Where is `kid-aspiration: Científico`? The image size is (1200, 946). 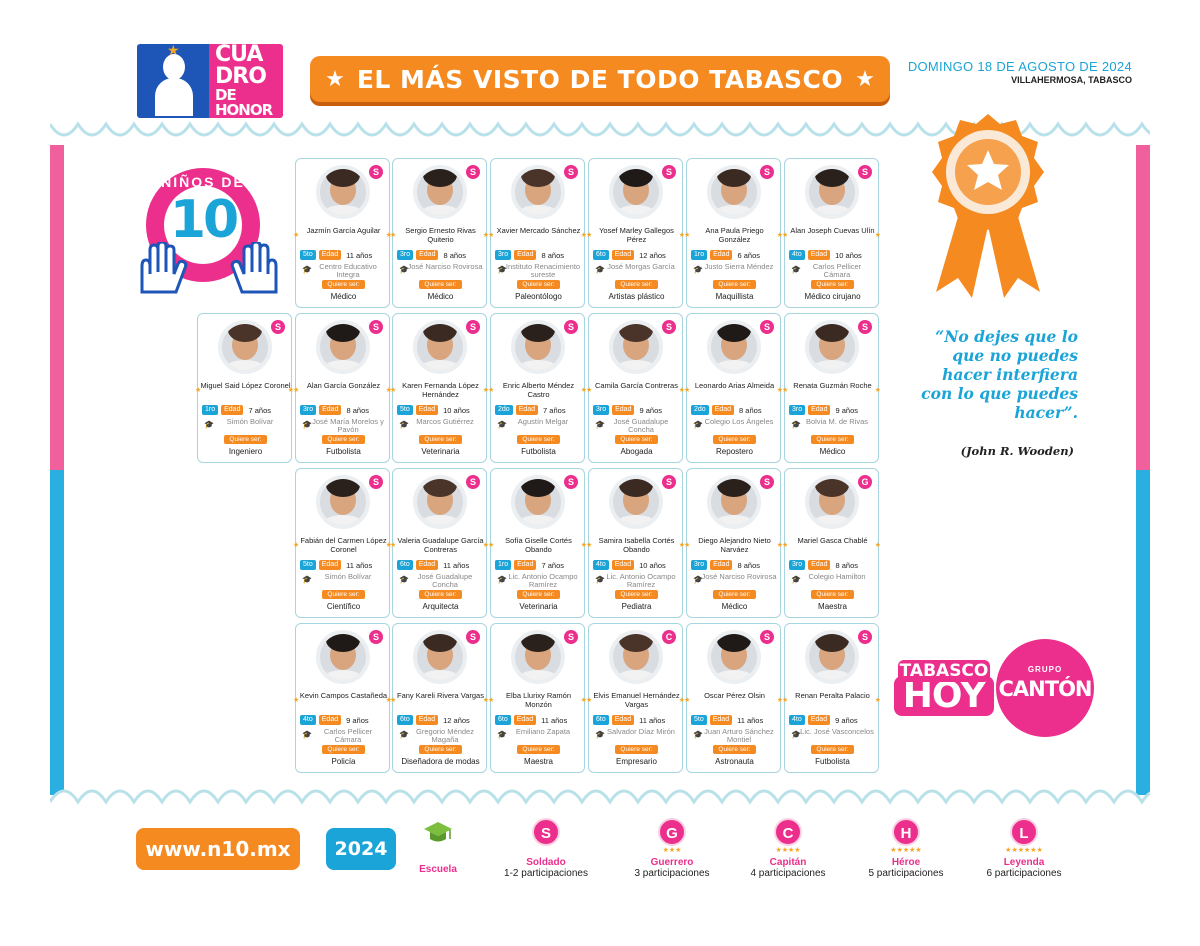
kid-aspiration: Científico is located at coordinates (343, 606).